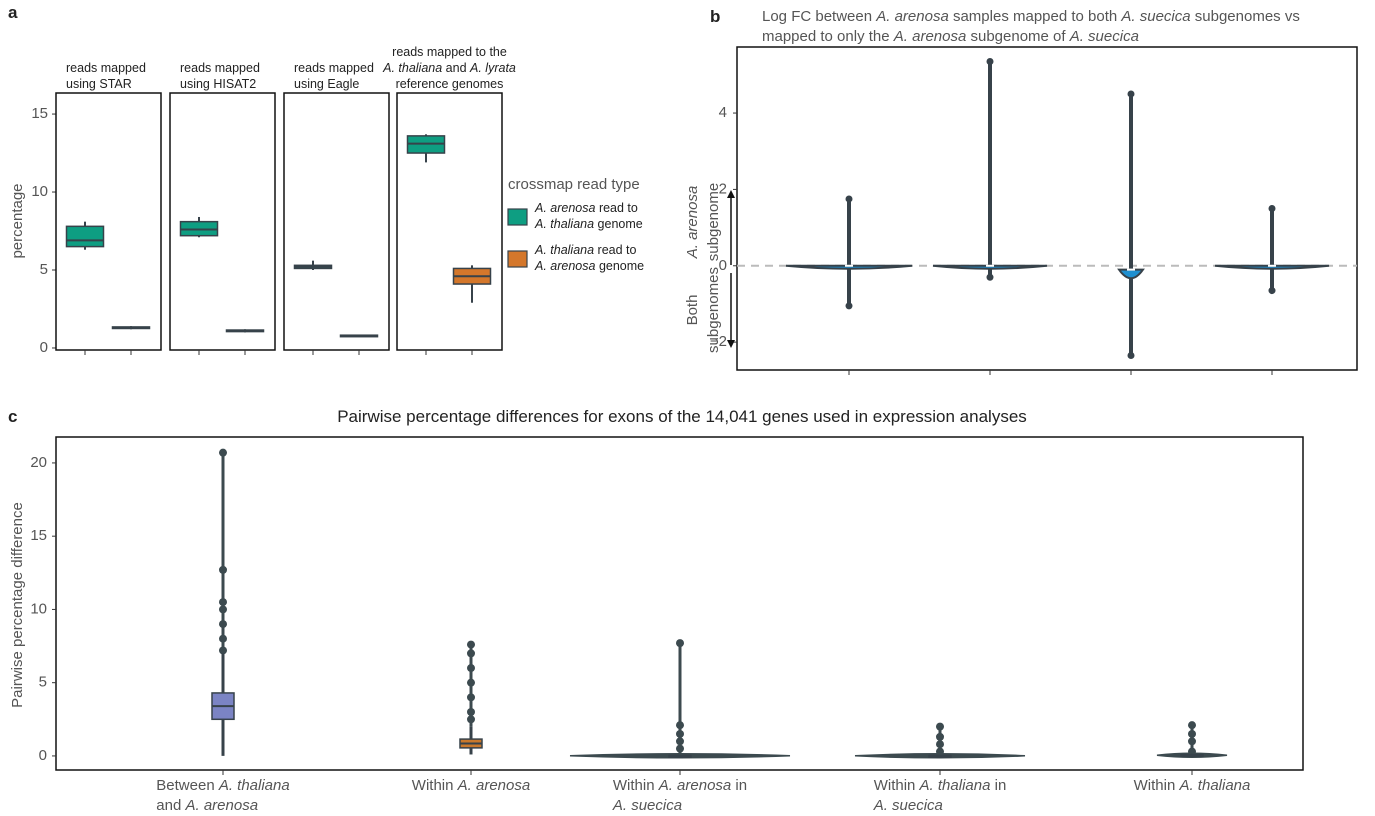  I want to click on facet-title: using STAR, so click(99, 84).